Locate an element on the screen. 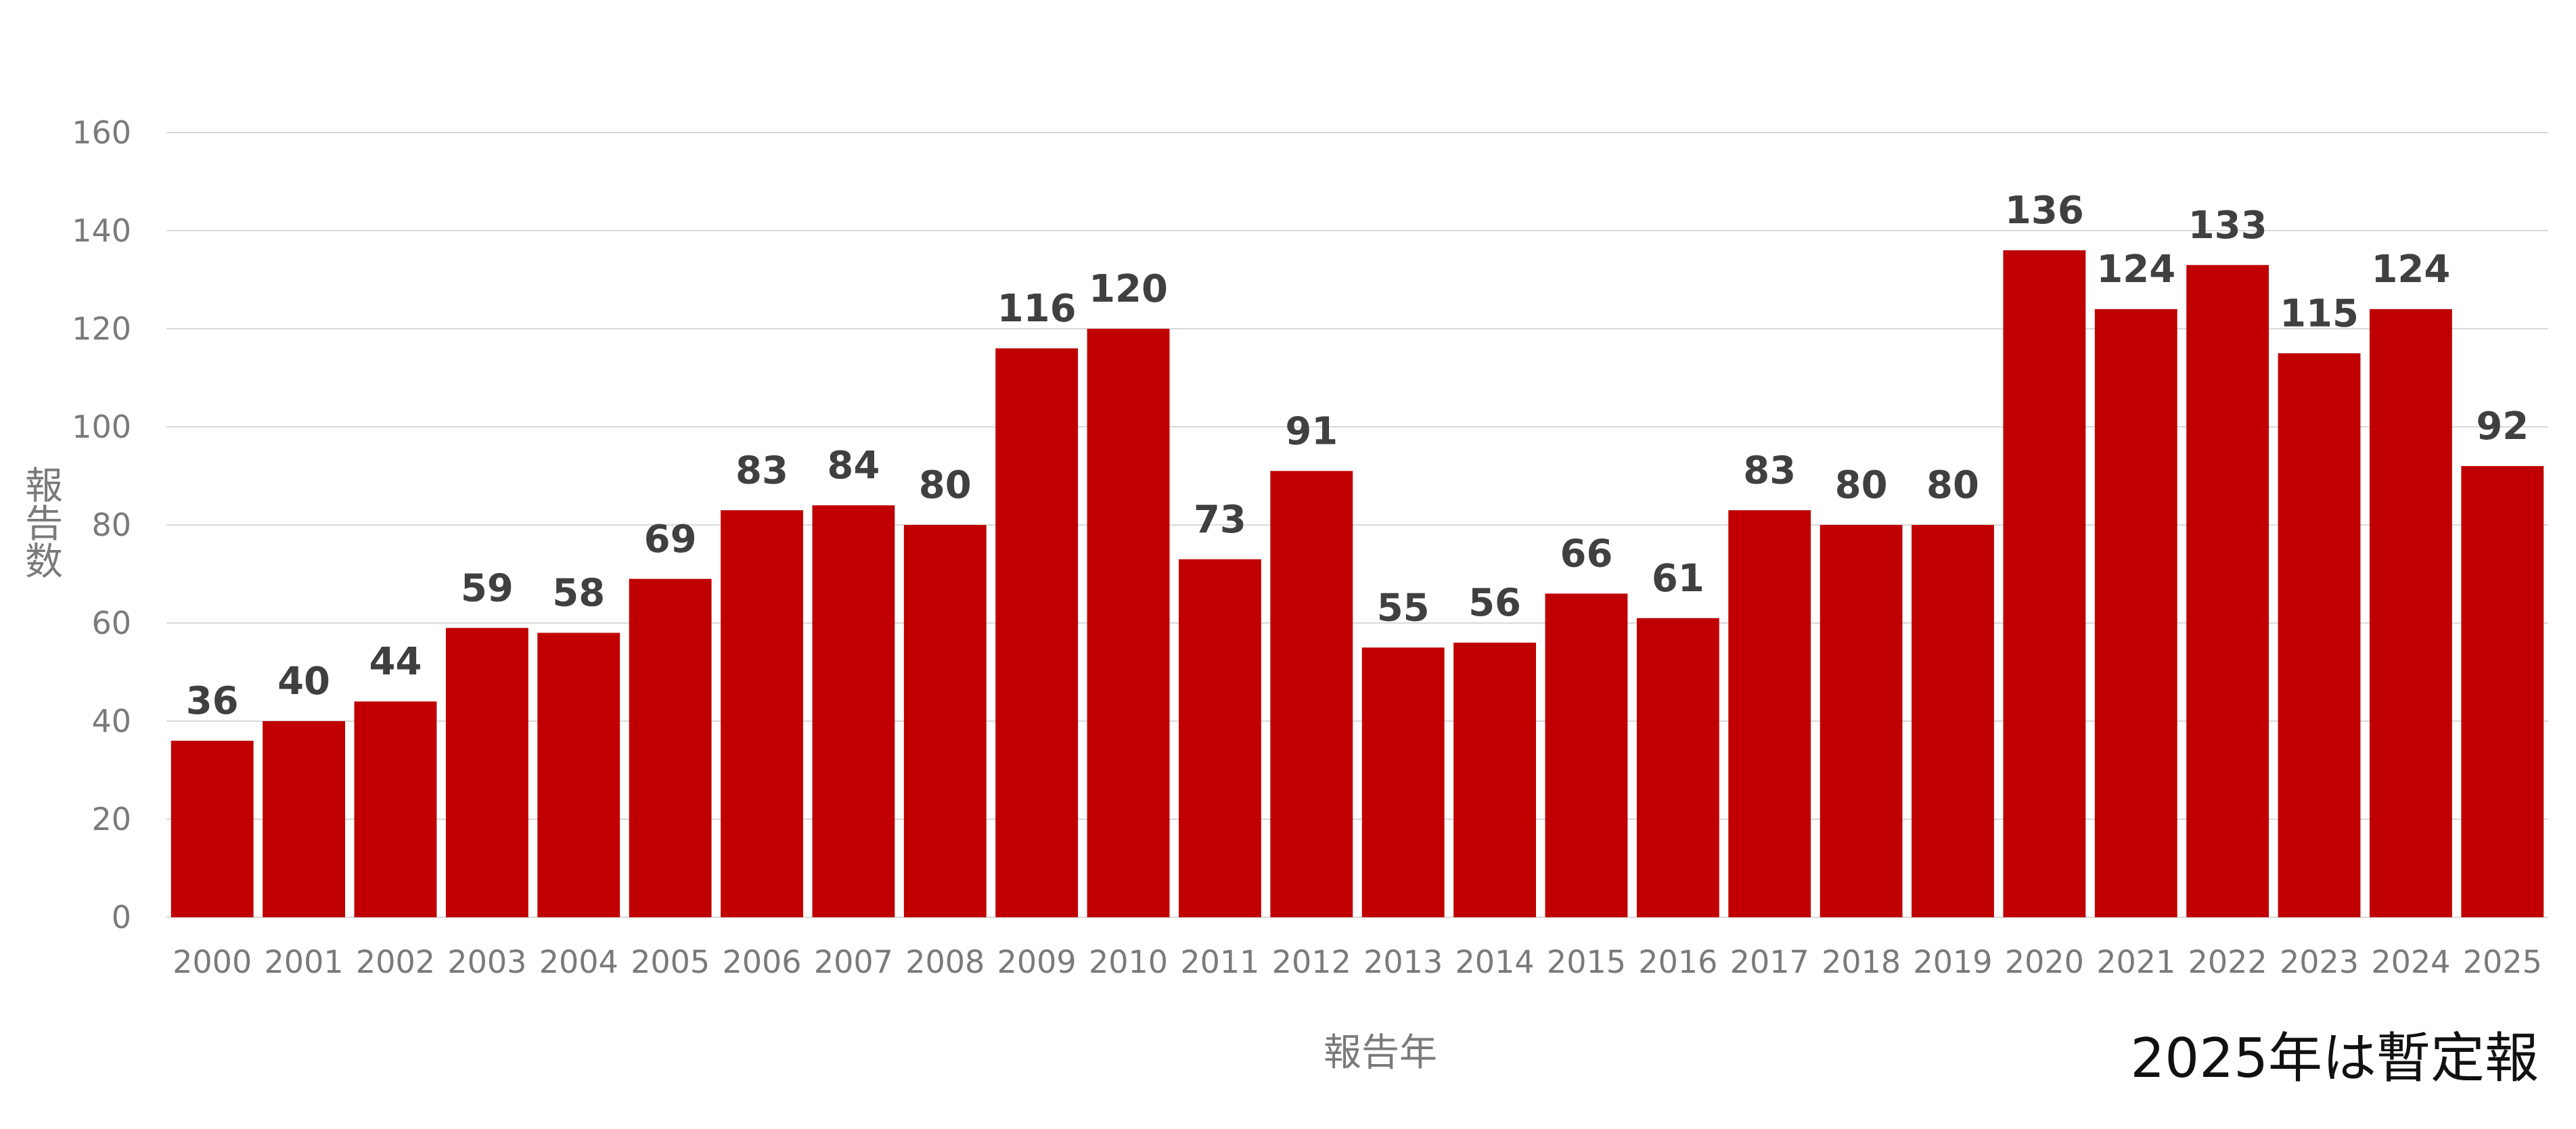  data-label: 73 is located at coordinates (1220, 520).